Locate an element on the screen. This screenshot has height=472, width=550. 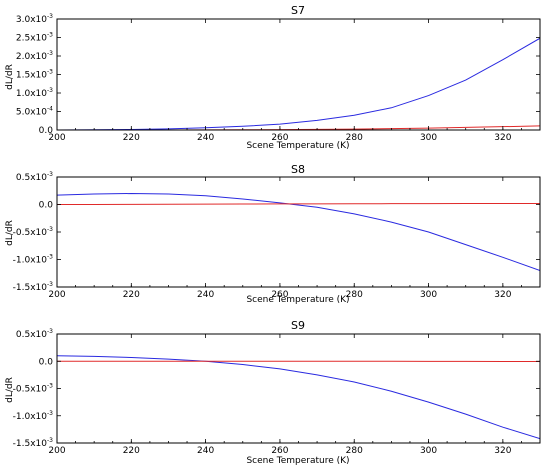
series-group is located at coordinates (298, 231).